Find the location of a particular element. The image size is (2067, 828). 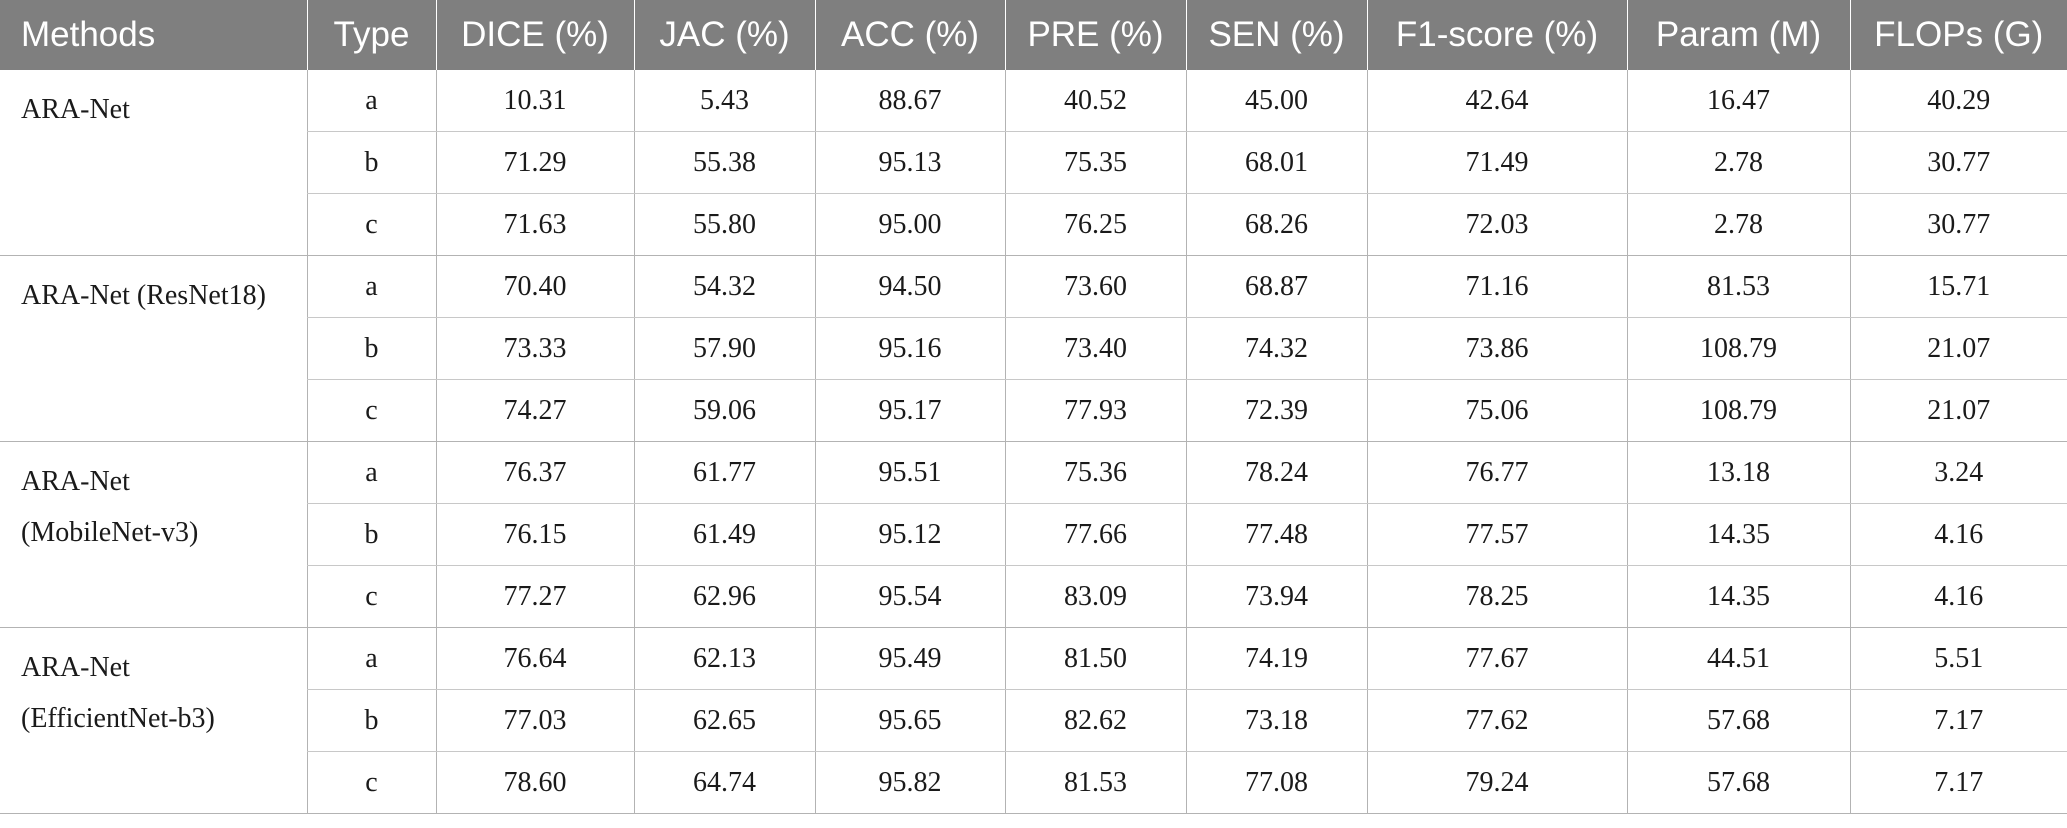

cell-dice: 71.29 is located at coordinates (534, 162).